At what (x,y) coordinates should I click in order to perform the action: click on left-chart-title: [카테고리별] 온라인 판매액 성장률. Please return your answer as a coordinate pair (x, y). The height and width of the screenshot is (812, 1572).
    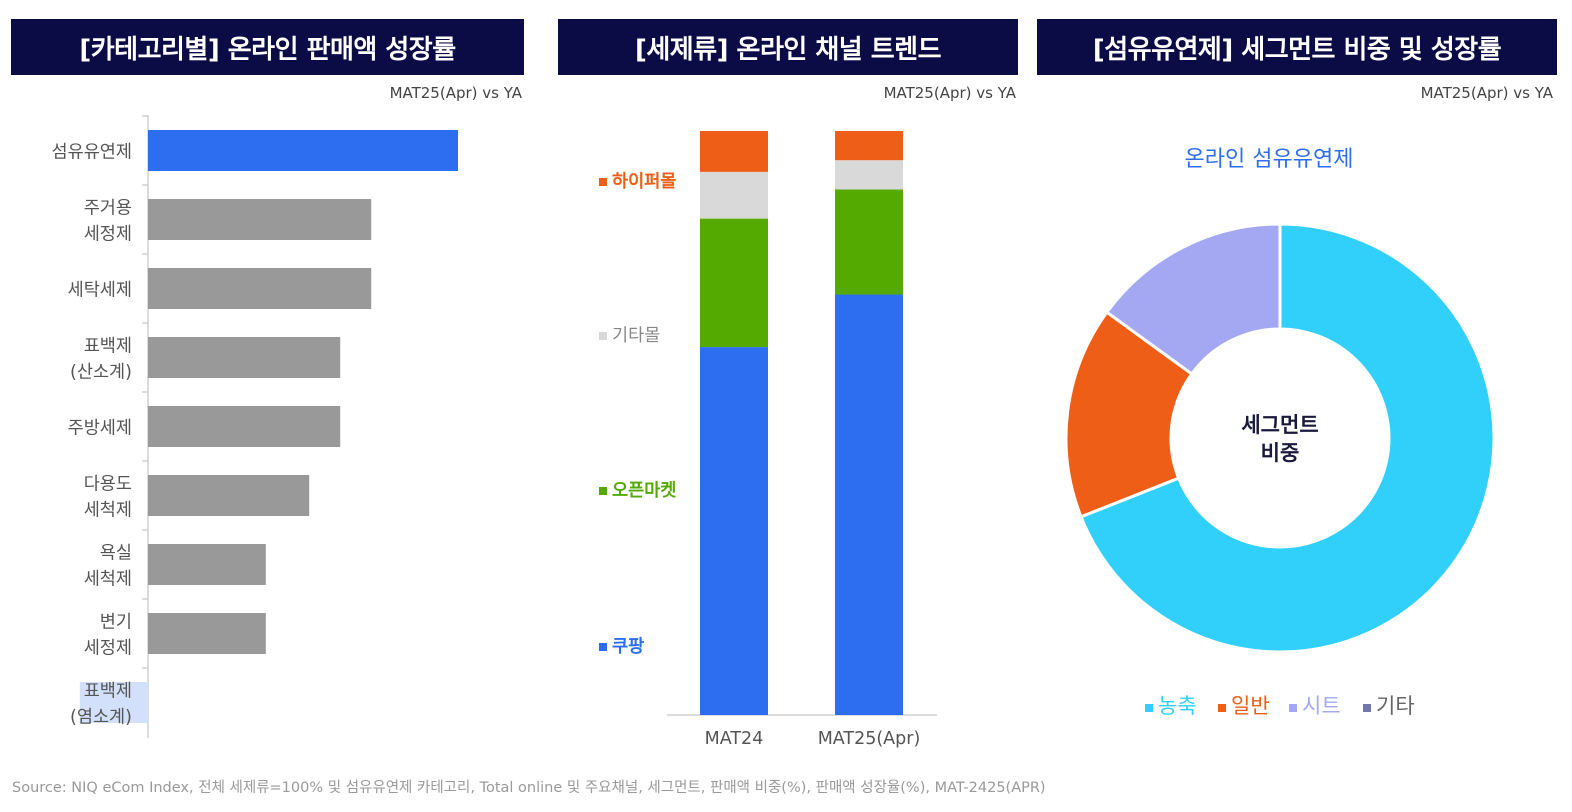
    Looking at the image, I should click on (267, 49).